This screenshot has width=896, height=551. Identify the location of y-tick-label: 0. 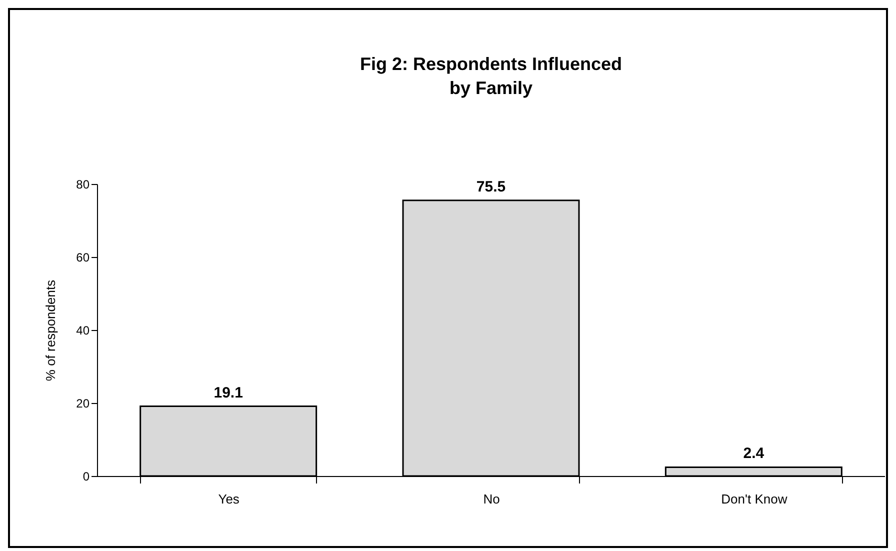
(86, 477).